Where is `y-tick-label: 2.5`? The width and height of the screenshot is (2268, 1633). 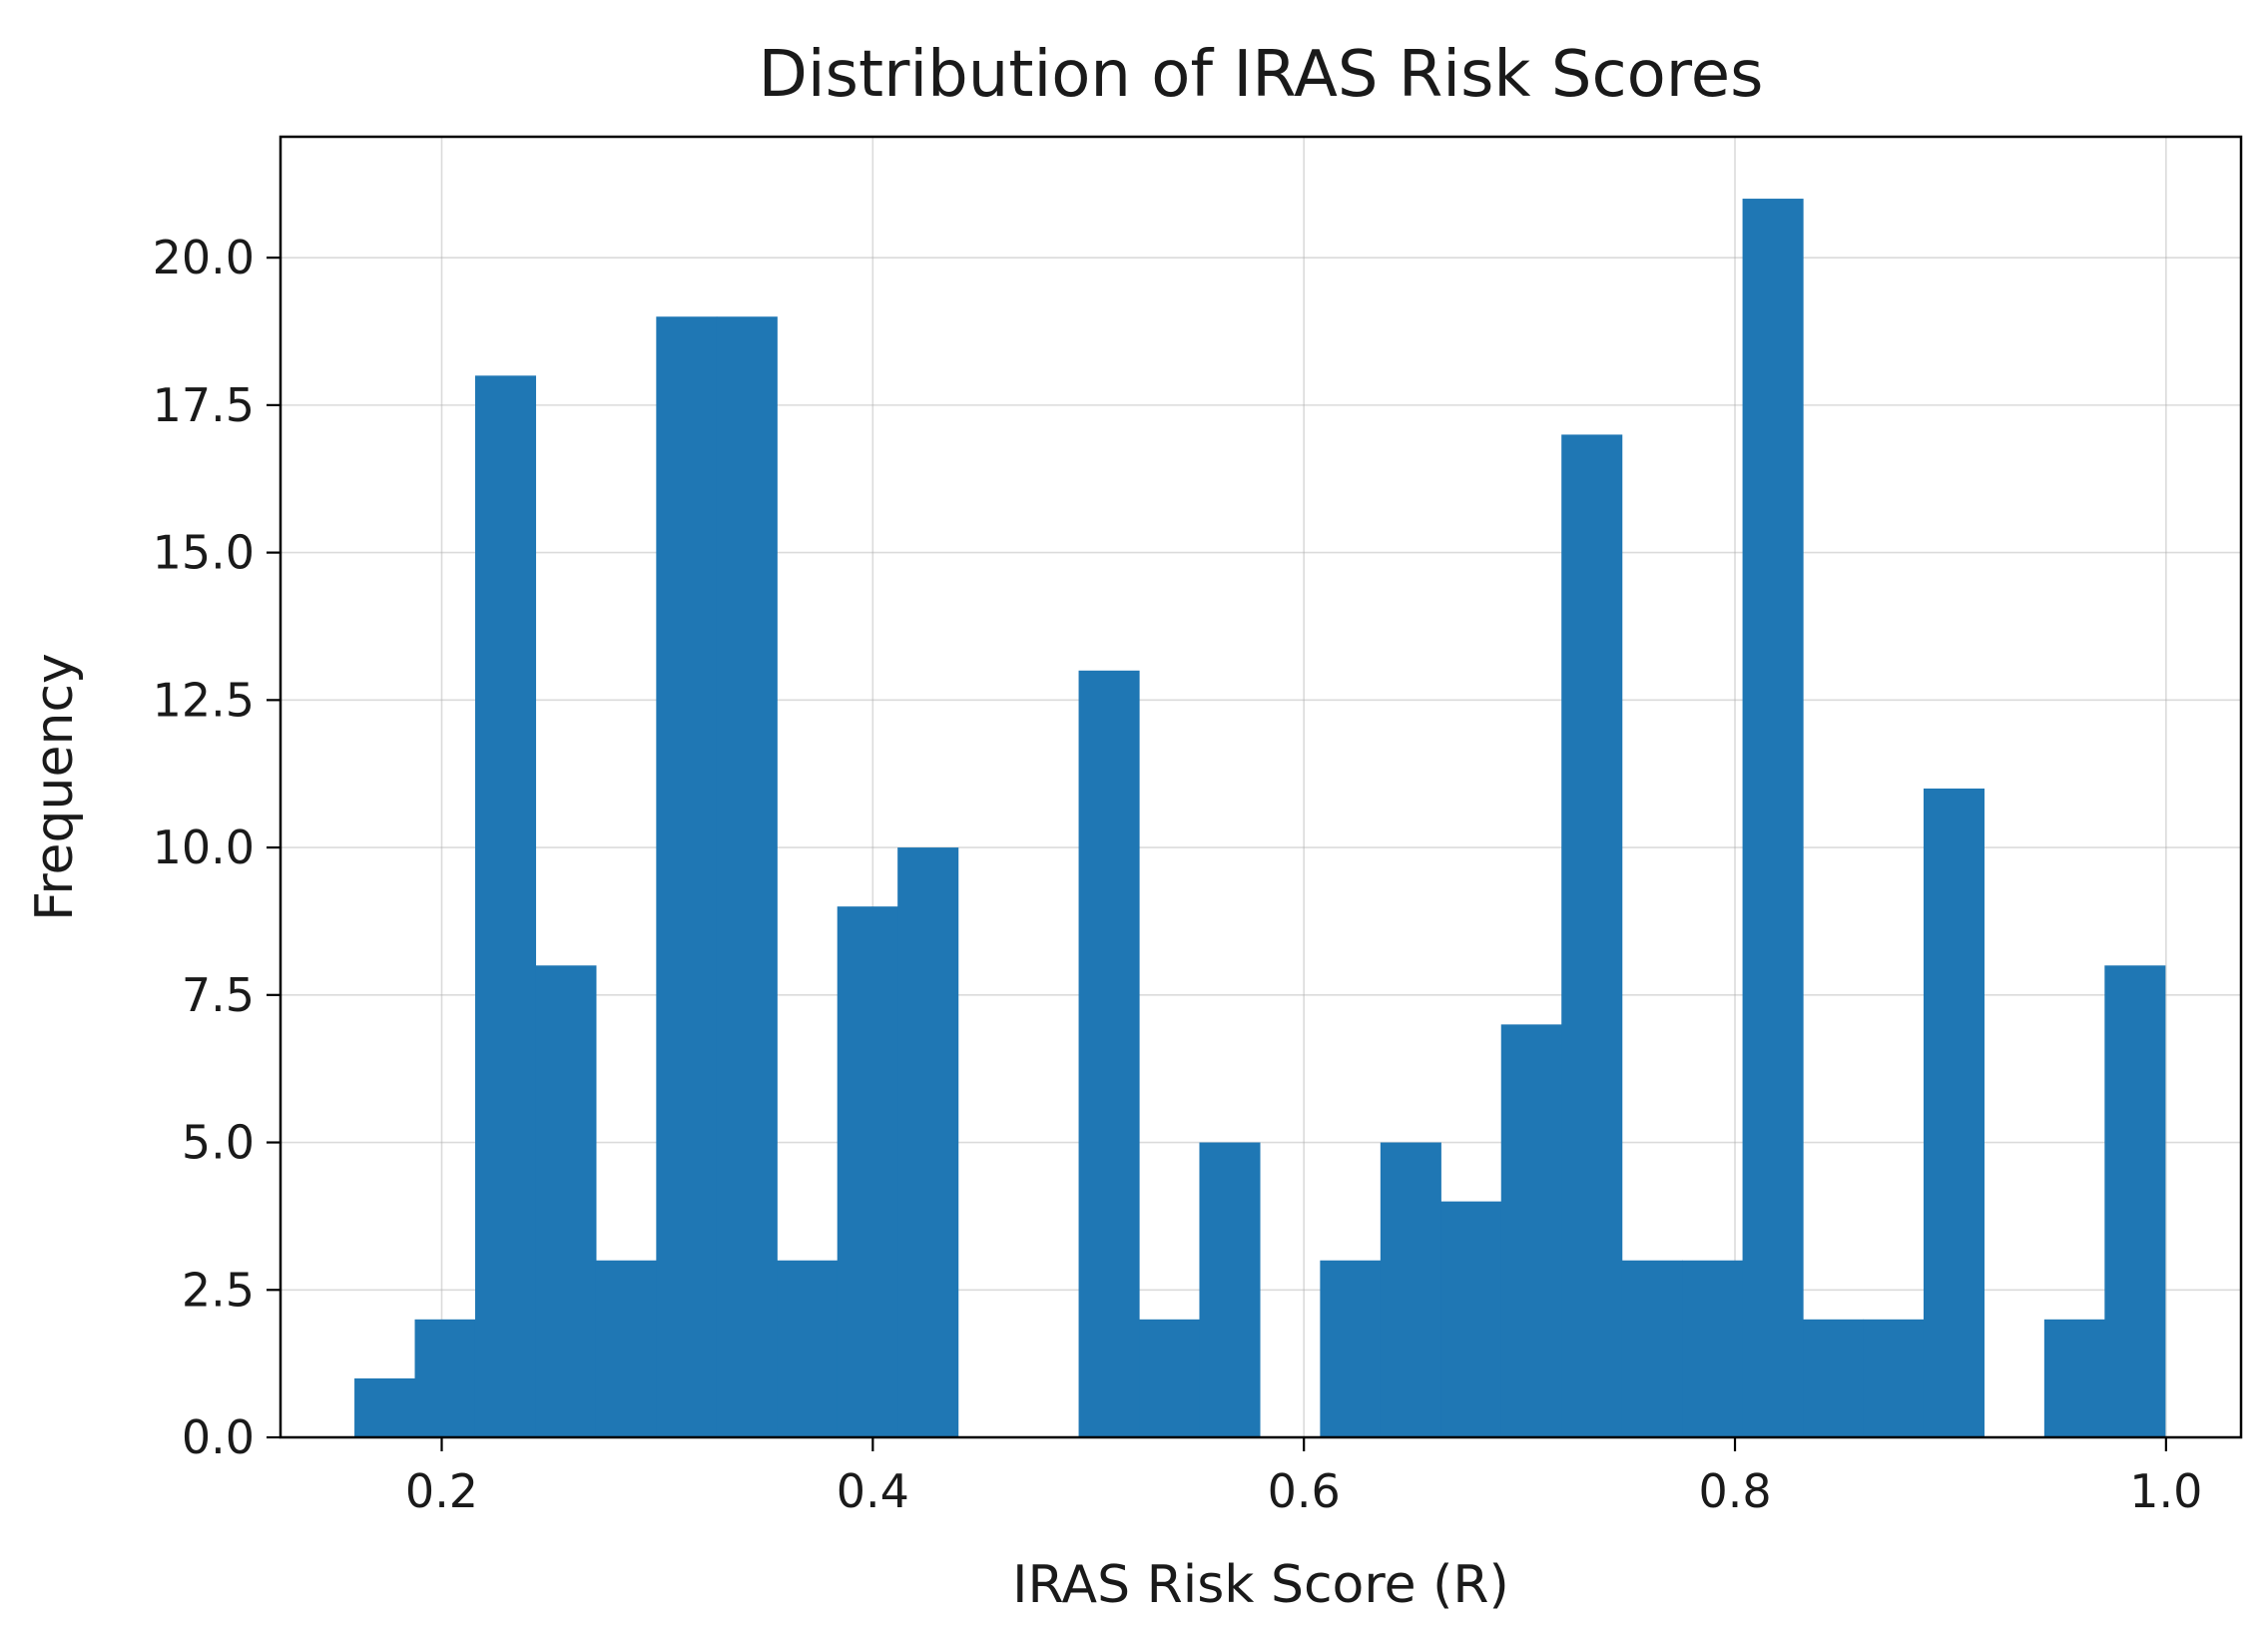
y-tick-label: 2.5 is located at coordinates (218, 1290).